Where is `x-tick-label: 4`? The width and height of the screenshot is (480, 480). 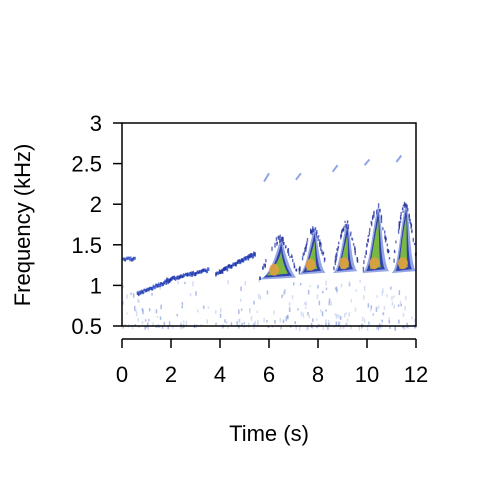
x-tick-label: 4 is located at coordinates (220, 374).